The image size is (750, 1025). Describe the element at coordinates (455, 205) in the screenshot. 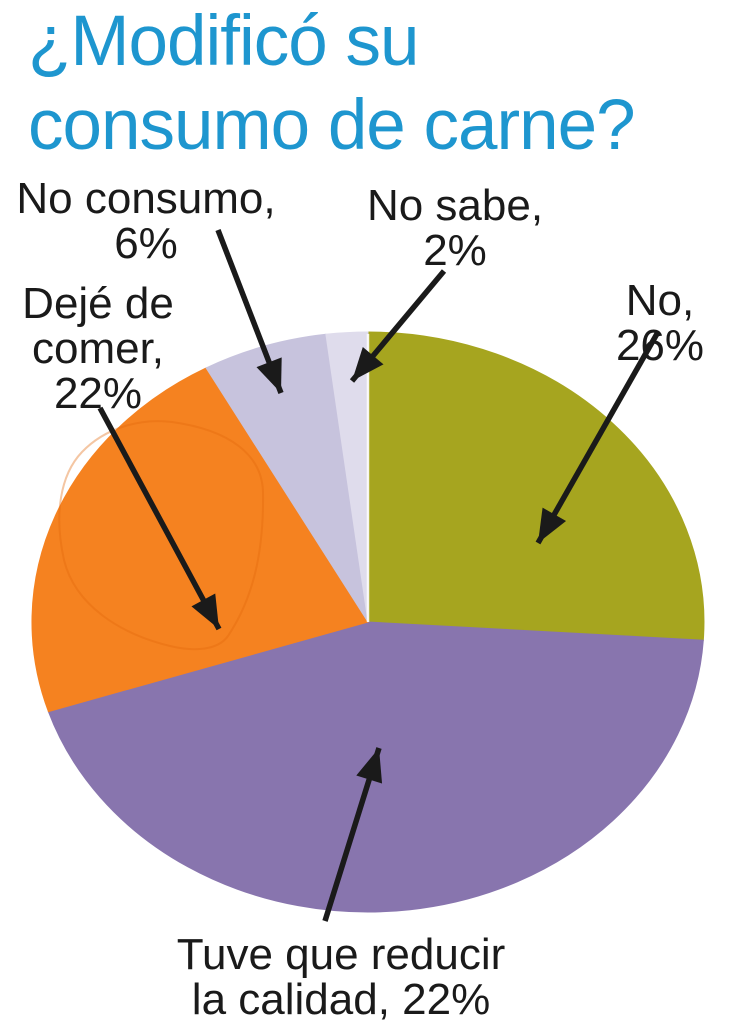

I see `label-no-sabe-line1: No sabe,` at that location.